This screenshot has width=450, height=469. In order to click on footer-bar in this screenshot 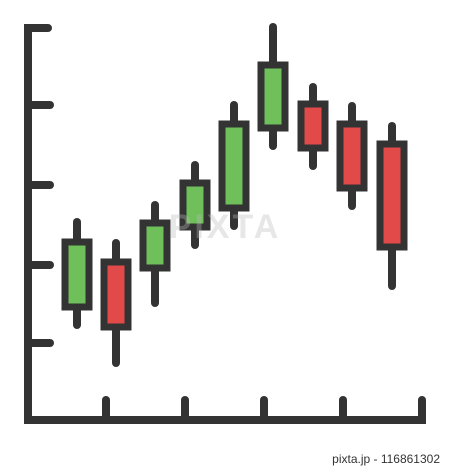, I will do `click(225, 458)`.